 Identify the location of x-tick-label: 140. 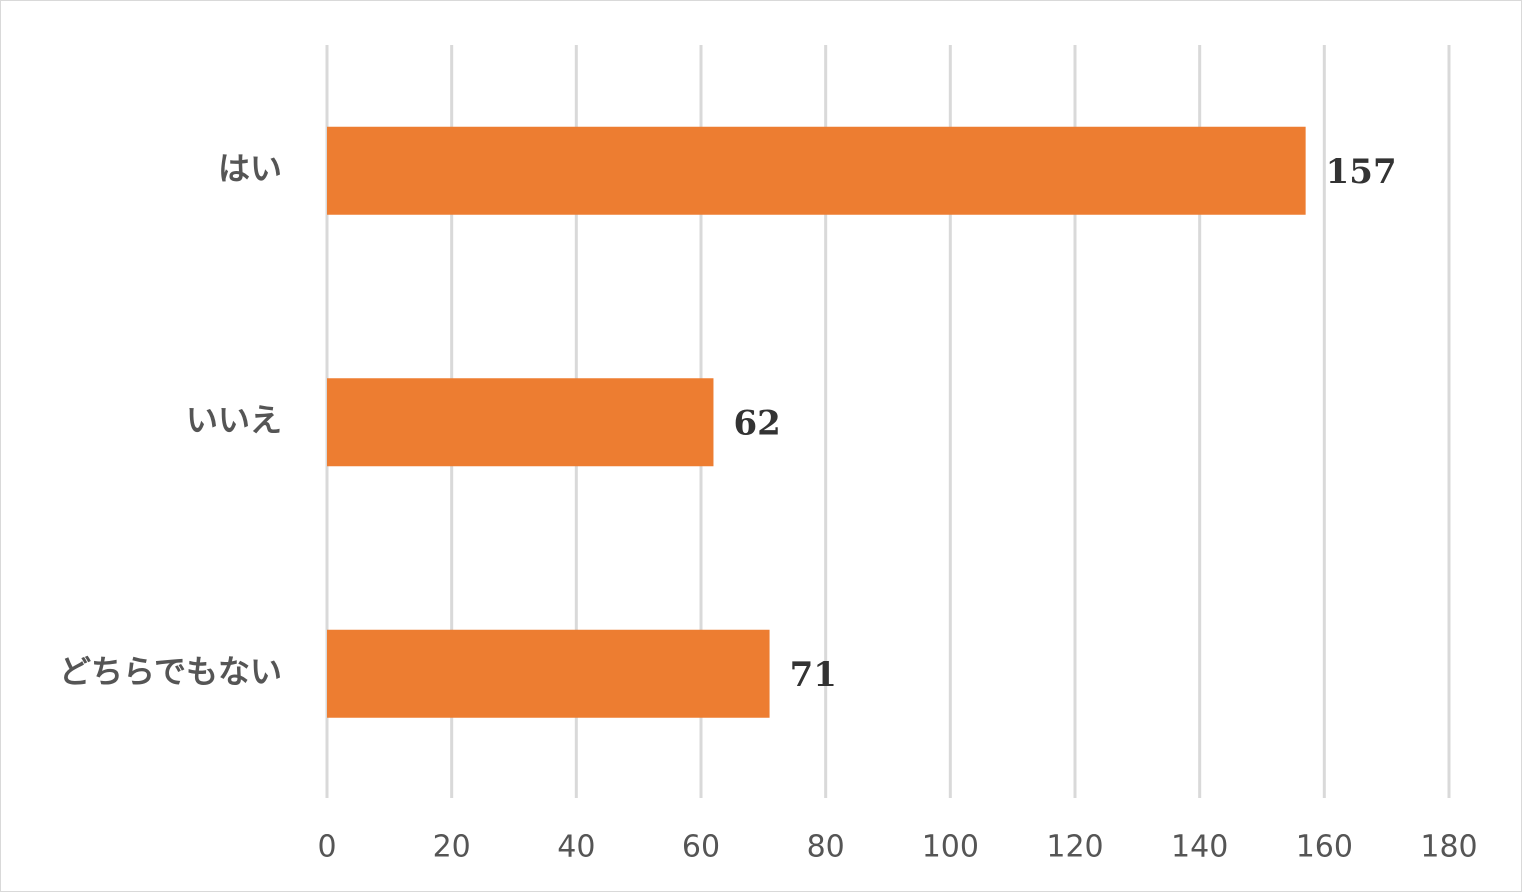
(1199, 847).